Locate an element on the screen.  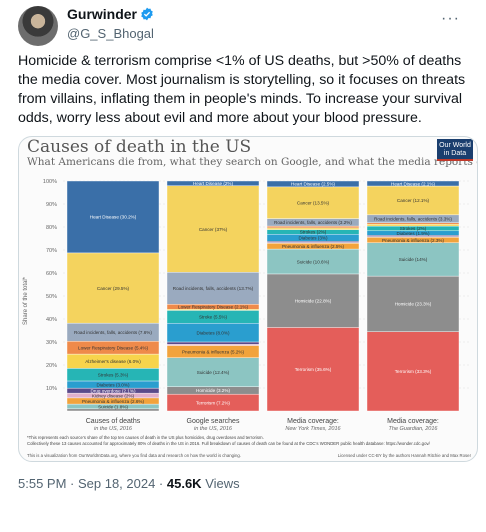
y-tick-label: 70% is located at coordinates (51, 251).